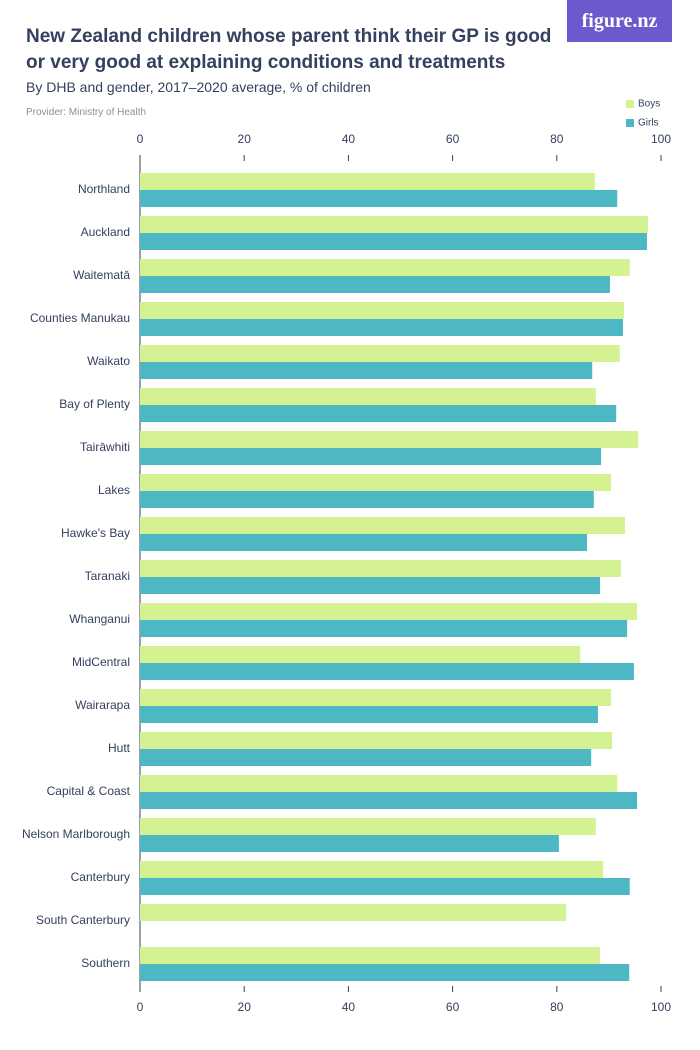 The width and height of the screenshot is (700, 1050). Describe the element at coordinates (648, 123) in the screenshot. I see `legend-label: Girls` at that location.